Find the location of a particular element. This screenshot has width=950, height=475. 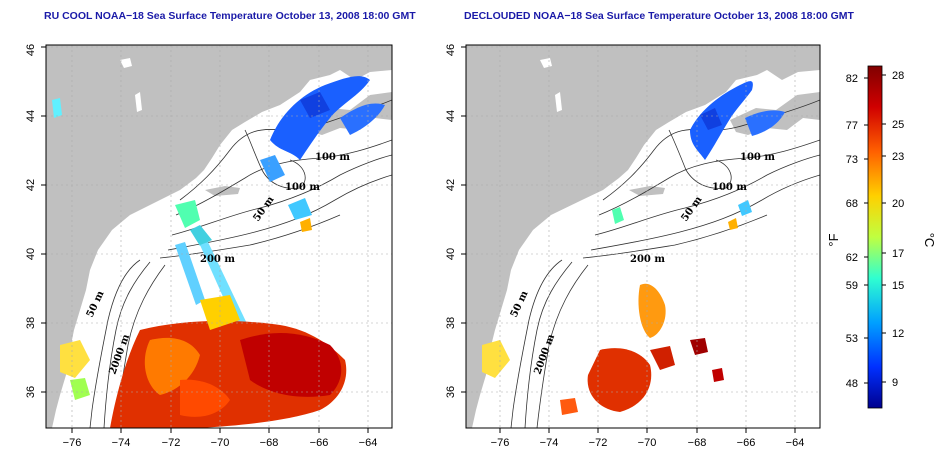

celsius-tick: 28 is located at coordinates (898, 76).